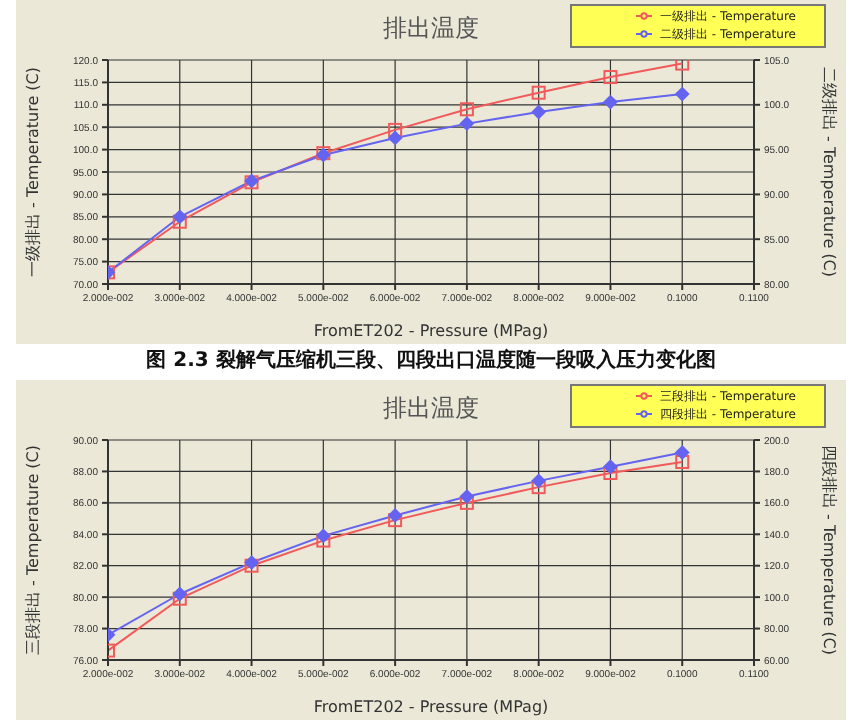  What do you see at coordinates (829, 172) in the screenshot?
I see `y2-axis-title: 二级排出 - Temperature (C)` at bounding box center [829, 172].